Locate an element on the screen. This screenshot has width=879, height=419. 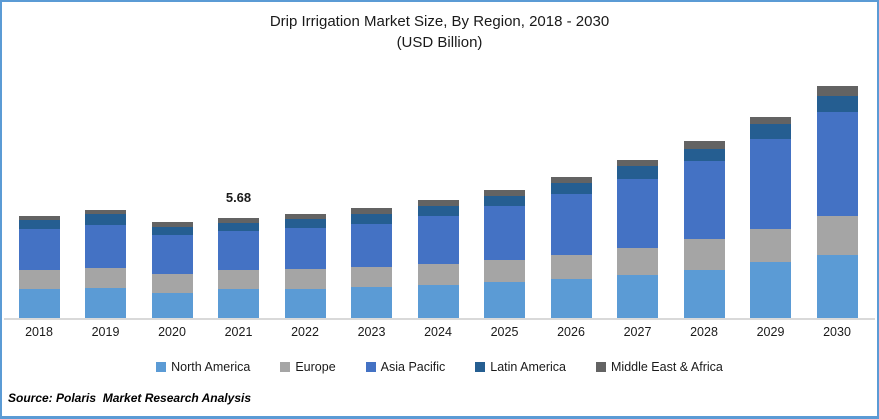
x-axis-label-2019: 2019 is located at coordinates (105, 332).